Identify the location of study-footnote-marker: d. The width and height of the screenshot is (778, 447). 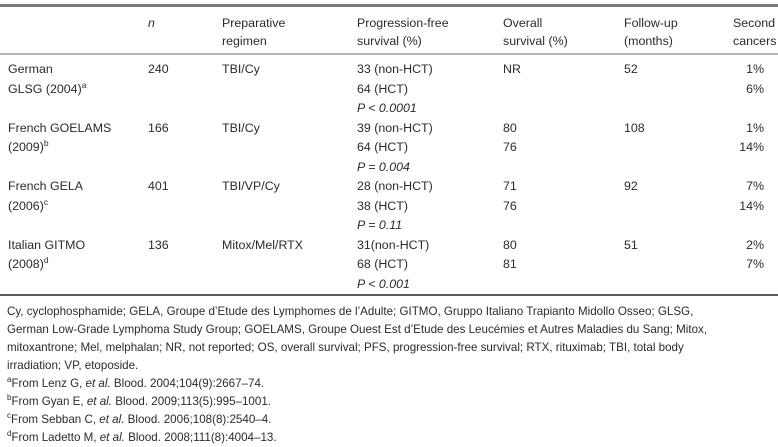
(46, 259).